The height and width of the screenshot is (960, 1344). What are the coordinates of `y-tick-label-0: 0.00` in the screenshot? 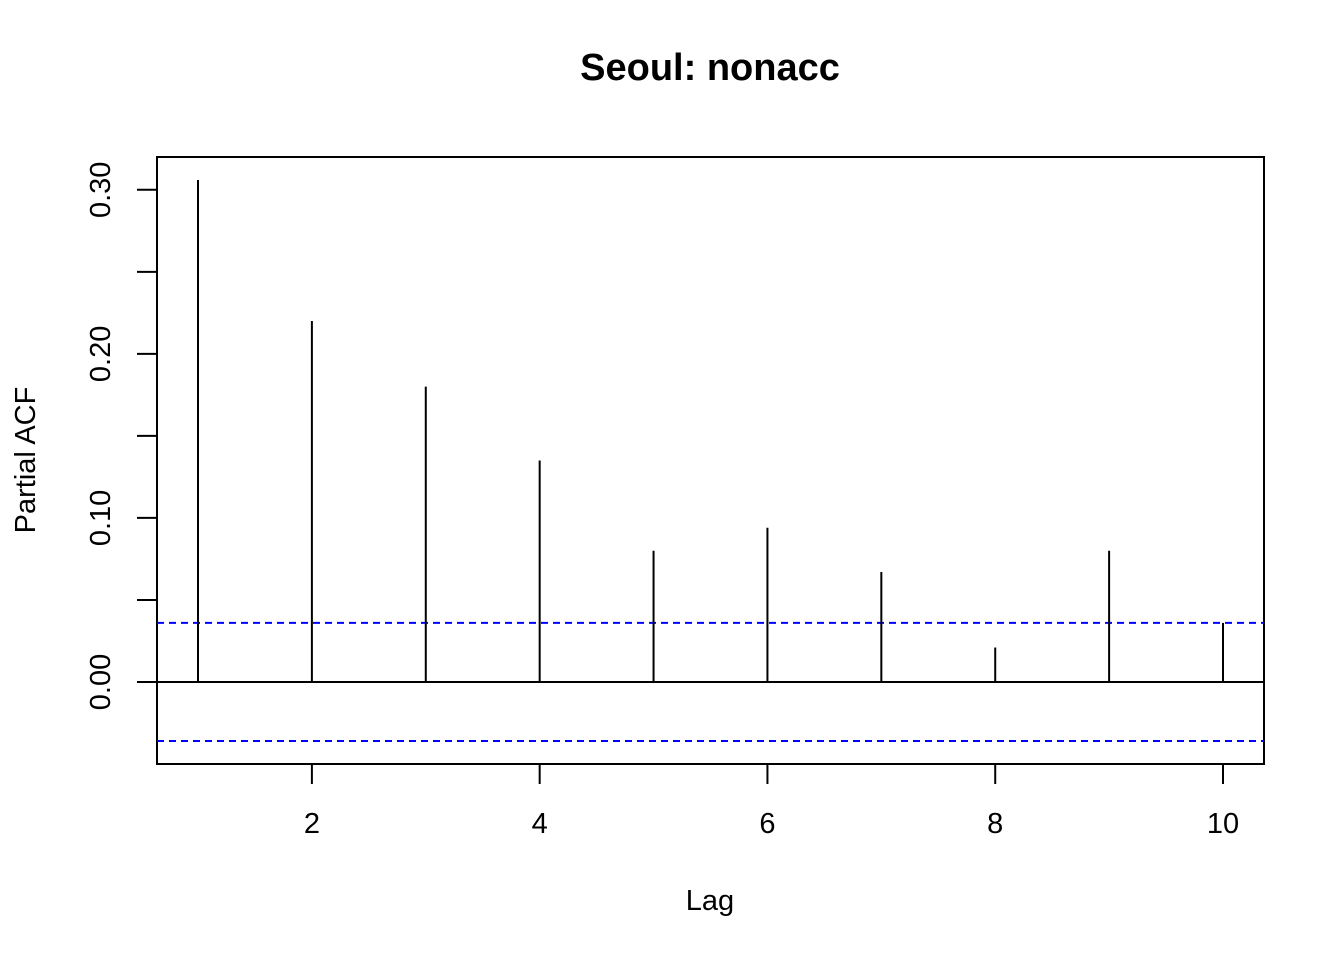 It's located at (101, 682).